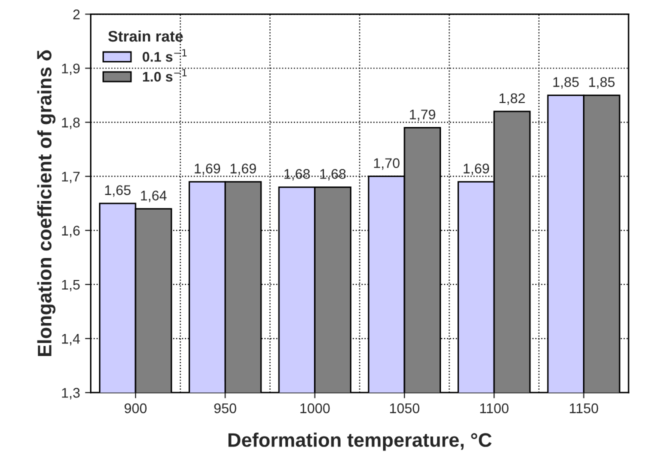  Describe the element at coordinates (118, 191) in the screenshot. I see `data-label: 1,65` at that location.